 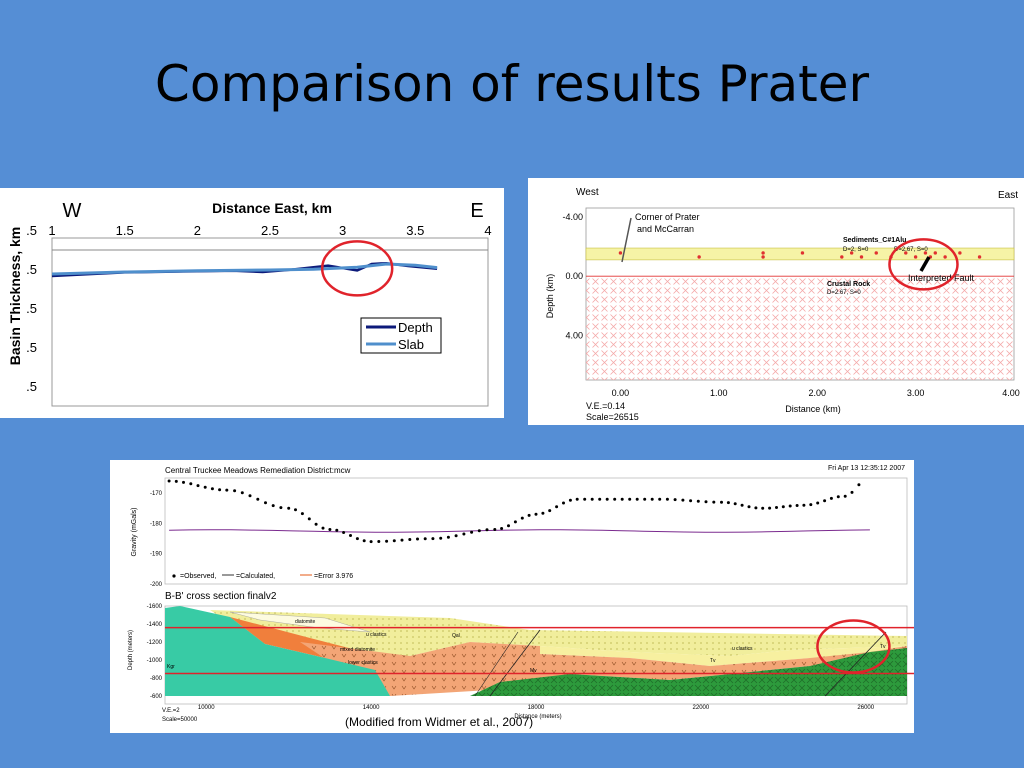 I want to click on x-tick-label: 4.00, so click(x=1011, y=393).